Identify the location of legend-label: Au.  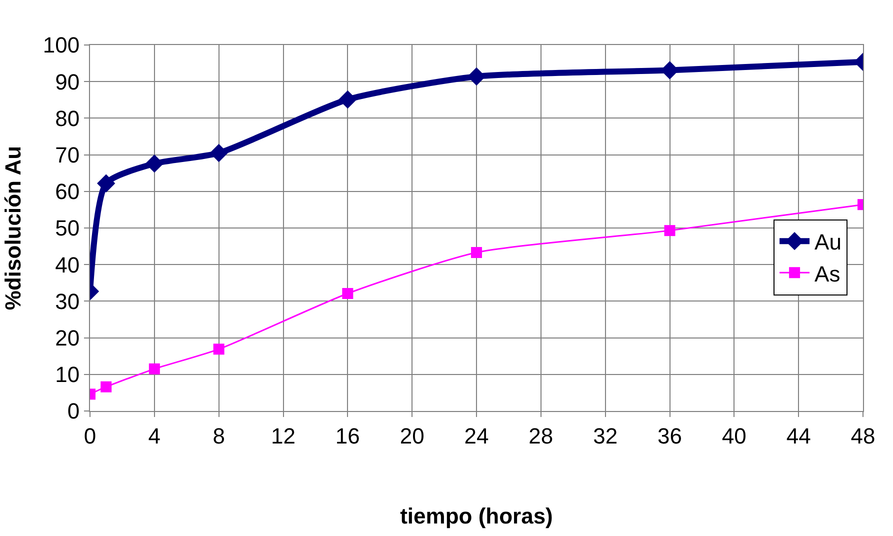
(828, 242).